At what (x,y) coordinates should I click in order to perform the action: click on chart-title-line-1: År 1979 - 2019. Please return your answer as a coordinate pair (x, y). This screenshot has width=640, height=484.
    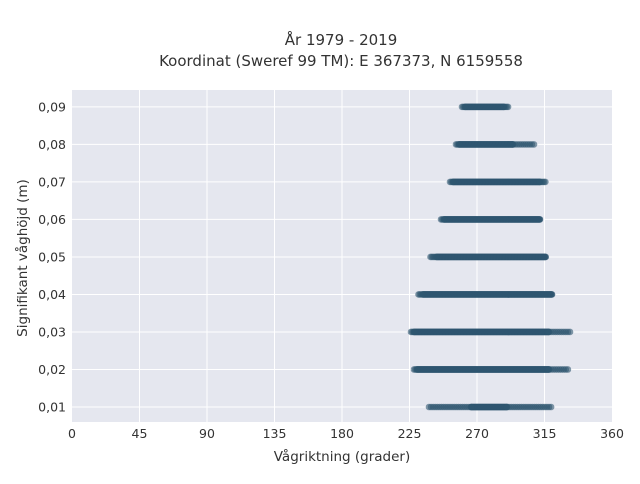
    Looking at the image, I should click on (341, 39).